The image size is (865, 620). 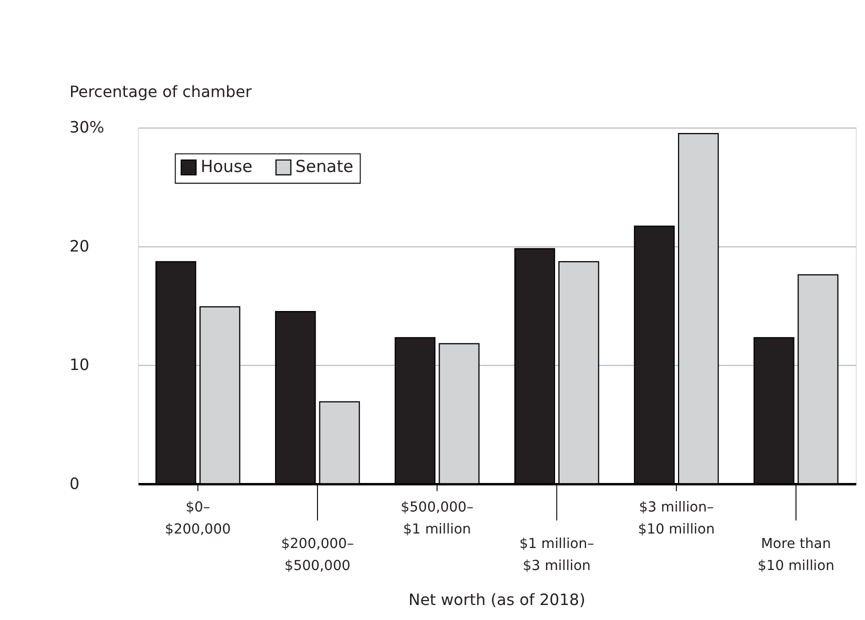 I want to click on x-axis-title: Net worth (as of 2018), so click(x=497, y=600).